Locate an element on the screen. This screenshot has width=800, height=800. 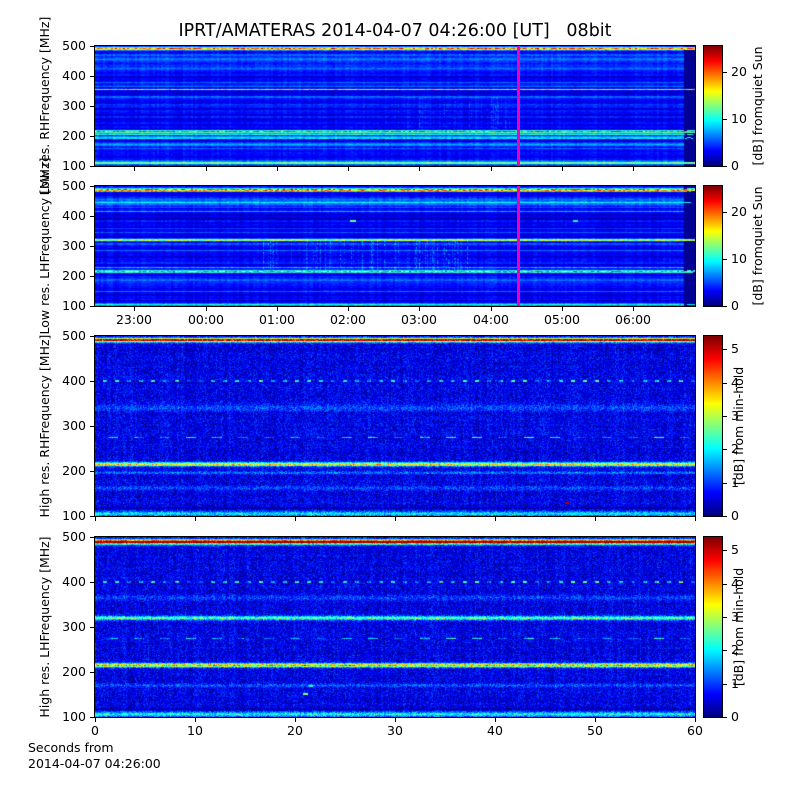
colorbar-highres-rh-canvas is located at coordinates (713, 426).